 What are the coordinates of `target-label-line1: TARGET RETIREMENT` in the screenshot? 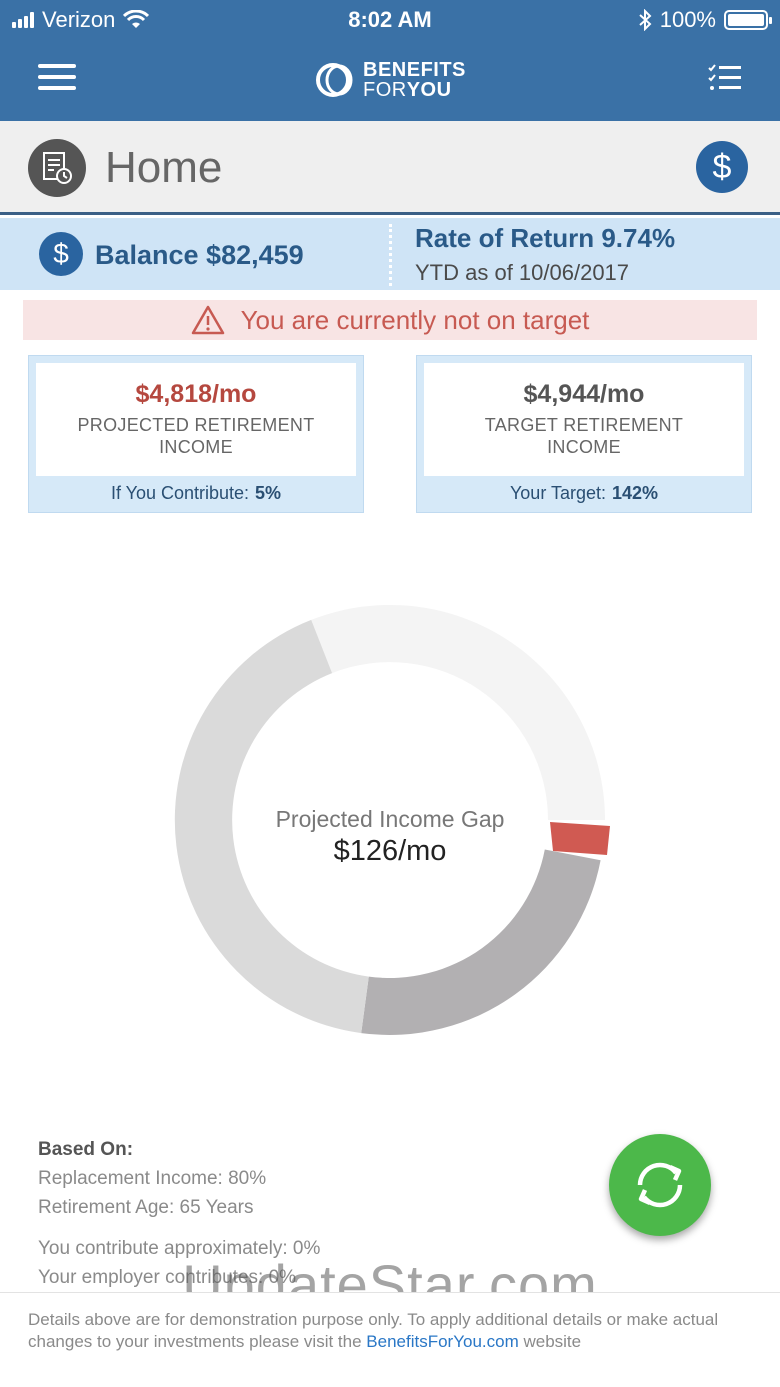 It's located at (584, 425).